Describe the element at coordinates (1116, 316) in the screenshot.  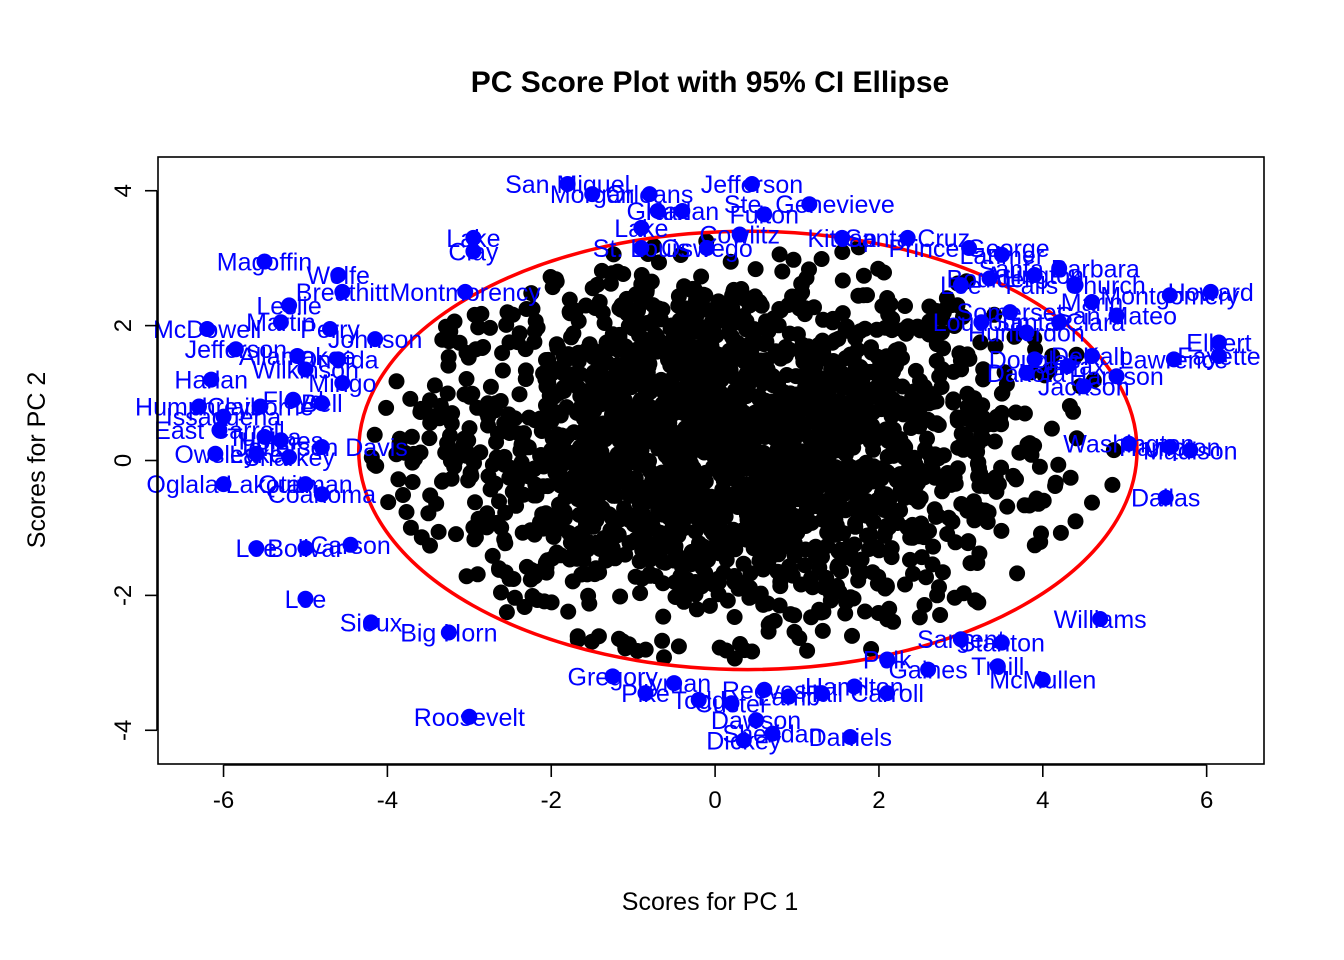
I see `outlier-label: San Mateo` at that location.